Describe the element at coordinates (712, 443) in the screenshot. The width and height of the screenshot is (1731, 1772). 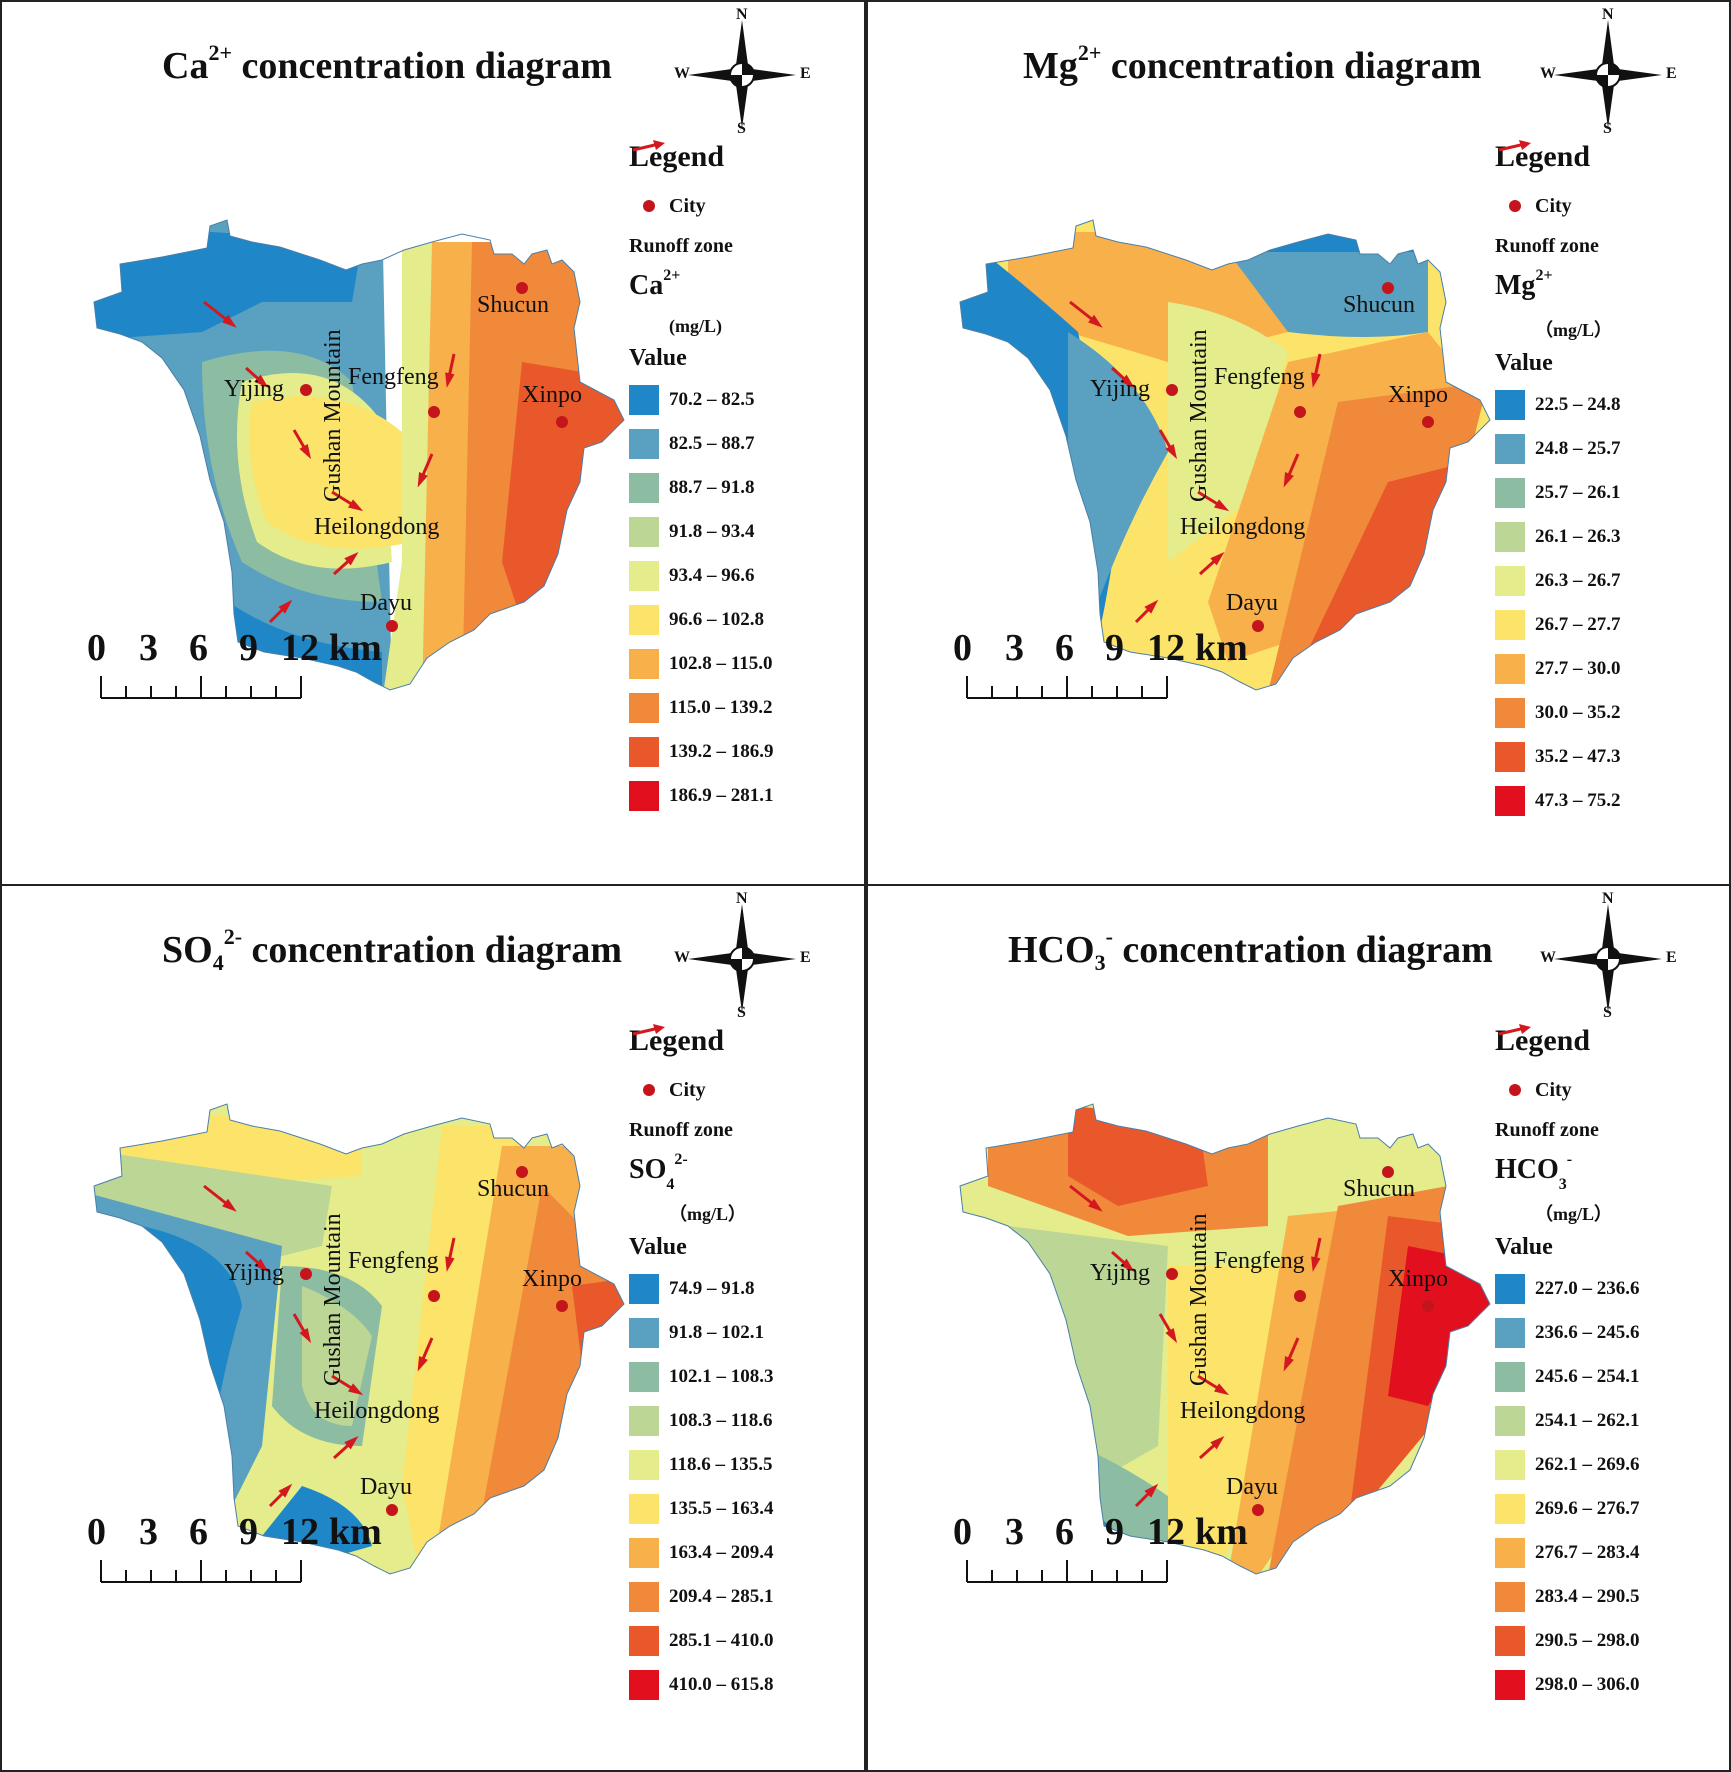
I see `legend-class-label: 82.5 – 88.7` at that location.